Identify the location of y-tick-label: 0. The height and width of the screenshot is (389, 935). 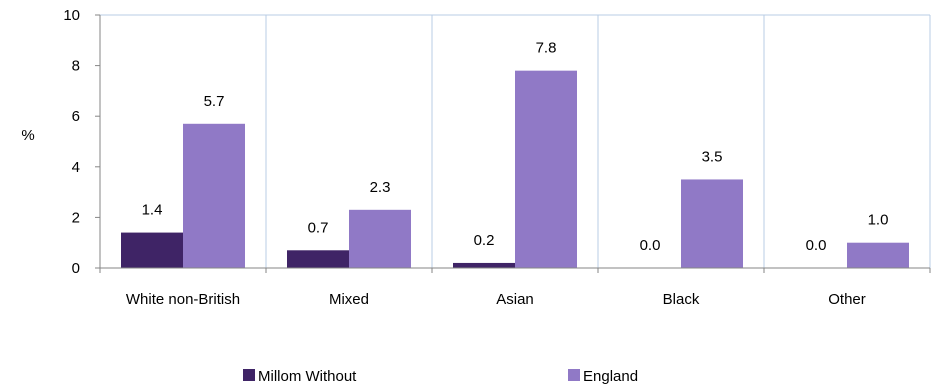
(76, 268).